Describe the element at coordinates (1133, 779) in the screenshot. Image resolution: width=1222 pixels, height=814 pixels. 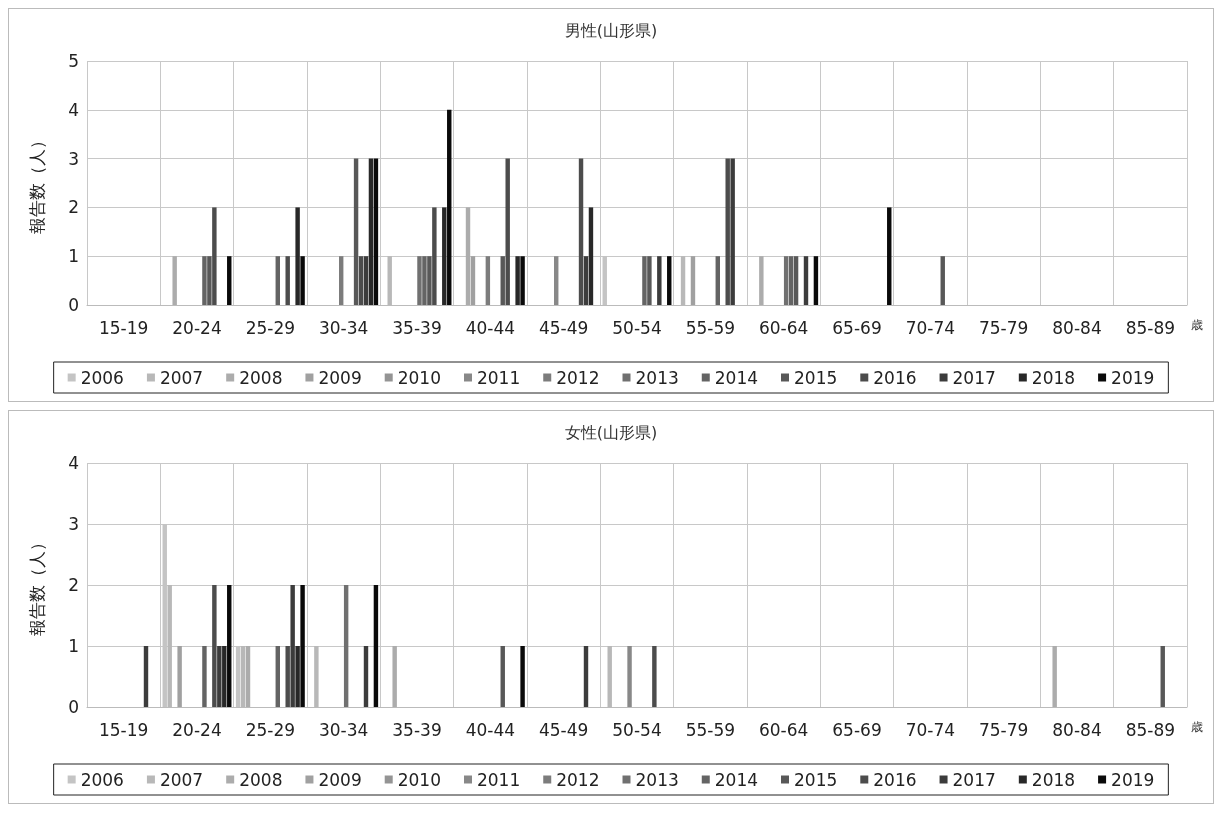
I see `legend-label: 2019` at that location.